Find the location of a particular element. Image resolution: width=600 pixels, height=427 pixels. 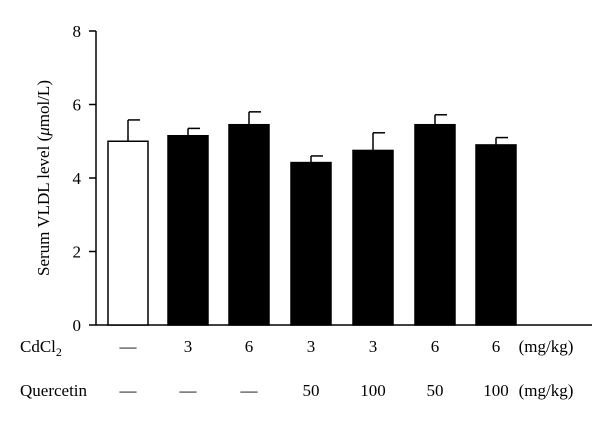

y-axis-title-mu: μ is located at coordinates (43, 132).